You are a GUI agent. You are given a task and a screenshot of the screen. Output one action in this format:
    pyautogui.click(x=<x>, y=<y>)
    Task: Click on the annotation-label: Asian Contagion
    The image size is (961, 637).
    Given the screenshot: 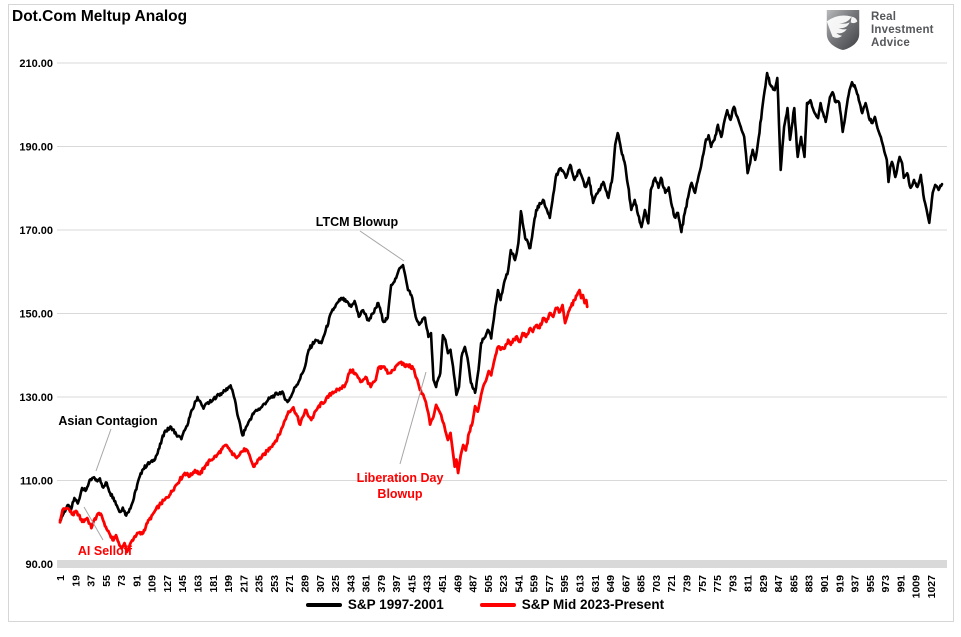 What is the action you would take?
    pyautogui.click(x=107, y=421)
    